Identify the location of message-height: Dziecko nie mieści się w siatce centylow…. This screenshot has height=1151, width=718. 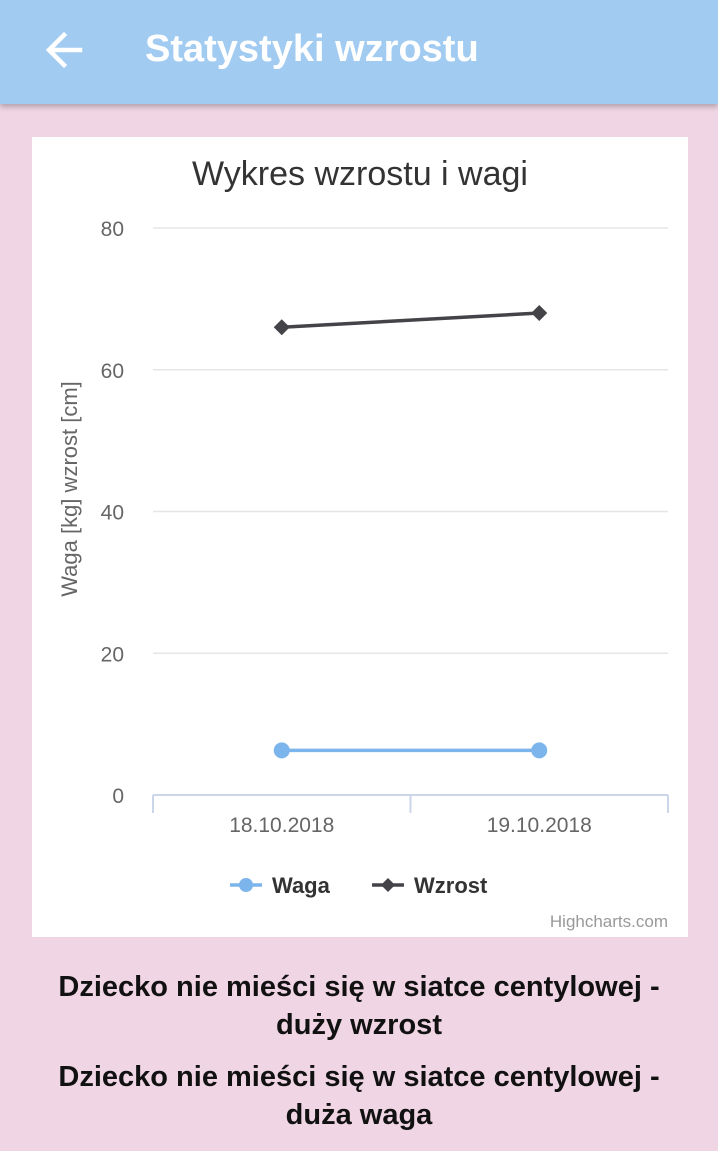
(359, 1006).